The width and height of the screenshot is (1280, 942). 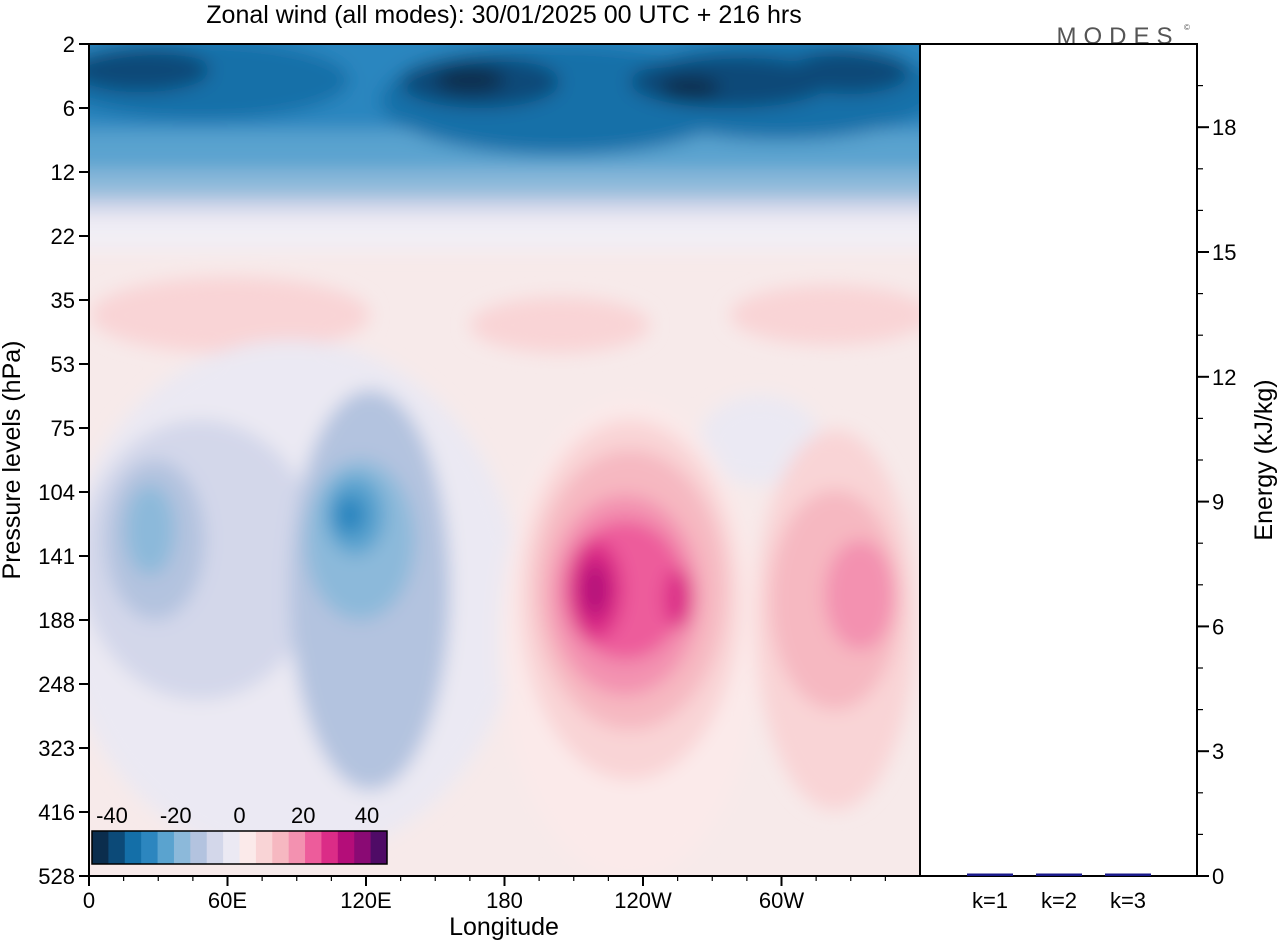 What do you see at coordinates (56, 556) in the screenshot?
I see `y-tick-label: 141` at bounding box center [56, 556].